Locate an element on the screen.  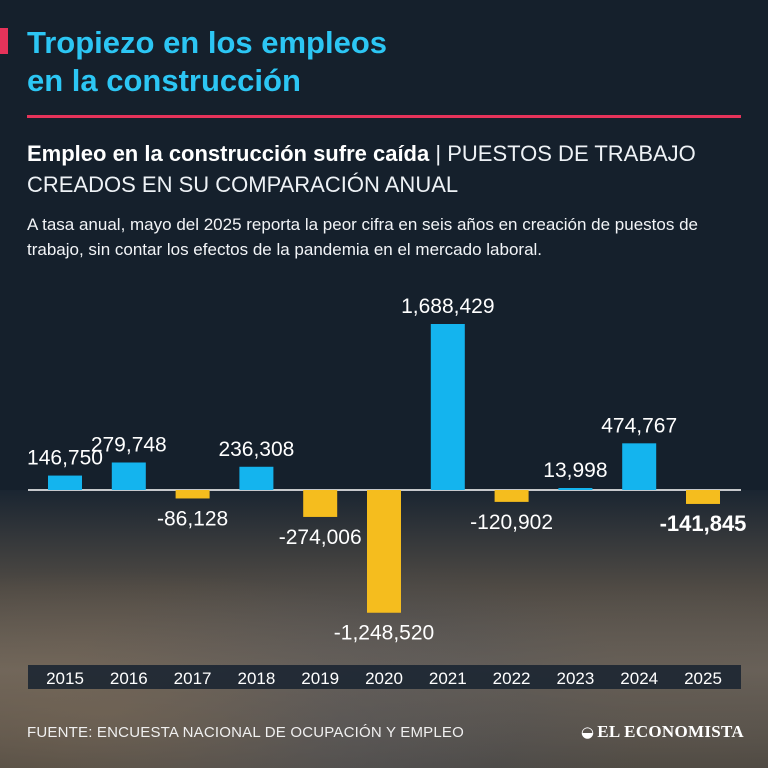
data-label-2018: 236,308 is located at coordinates (256, 449).